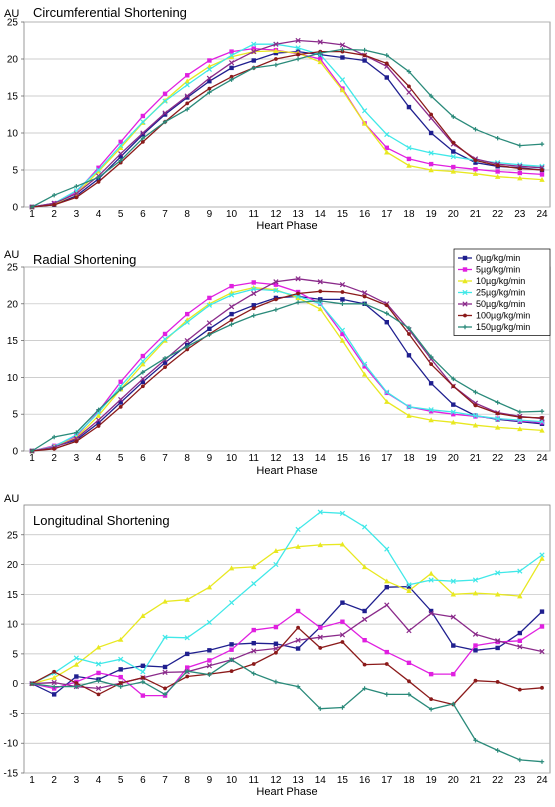 Image resolution: width=555 pixels, height=807 pixels. I want to click on legend-label: 100µg/kg/min, so click(503, 316).